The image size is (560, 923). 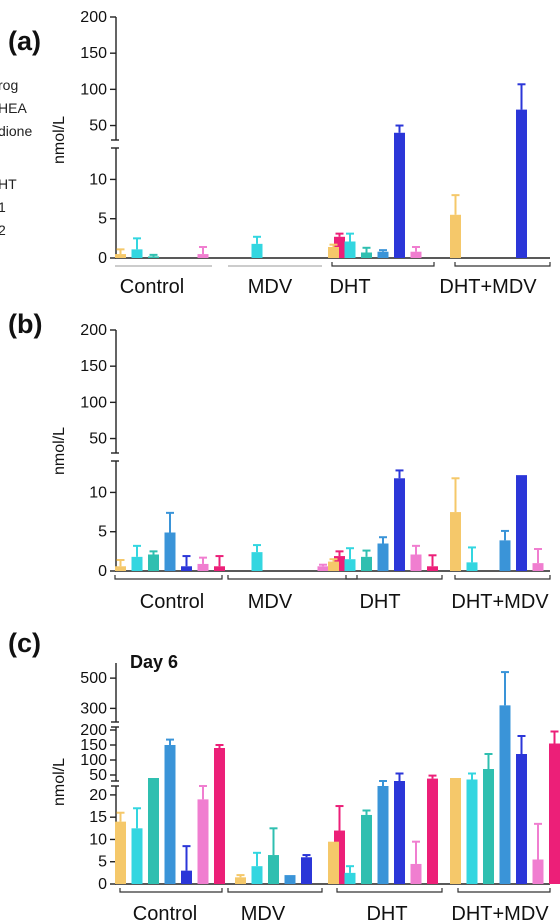 What do you see at coordinates (93, 678) in the screenshot?
I see `y-tick-label: 500` at bounding box center [93, 678].